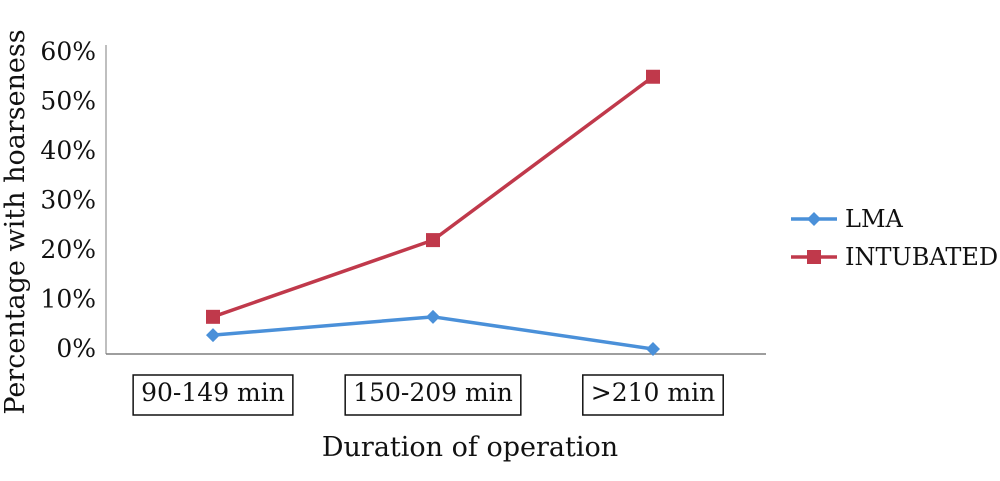  I want to click on legend-label: LMA, so click(874, 219).